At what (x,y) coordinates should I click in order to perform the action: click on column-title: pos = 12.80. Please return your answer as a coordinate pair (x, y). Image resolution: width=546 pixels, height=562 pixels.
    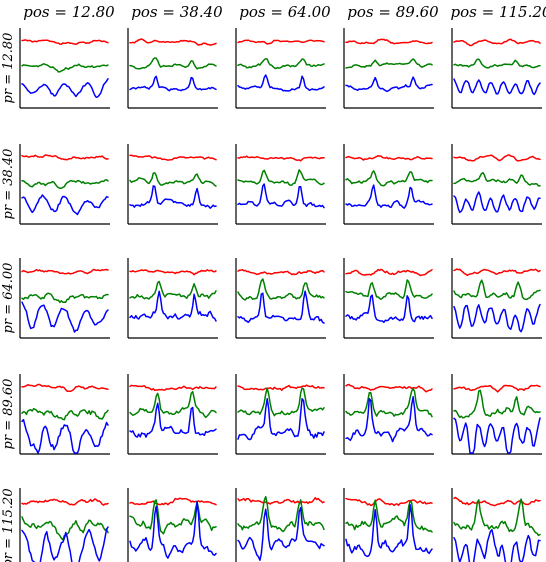
    Looking at the image, I should click on (69, 12).